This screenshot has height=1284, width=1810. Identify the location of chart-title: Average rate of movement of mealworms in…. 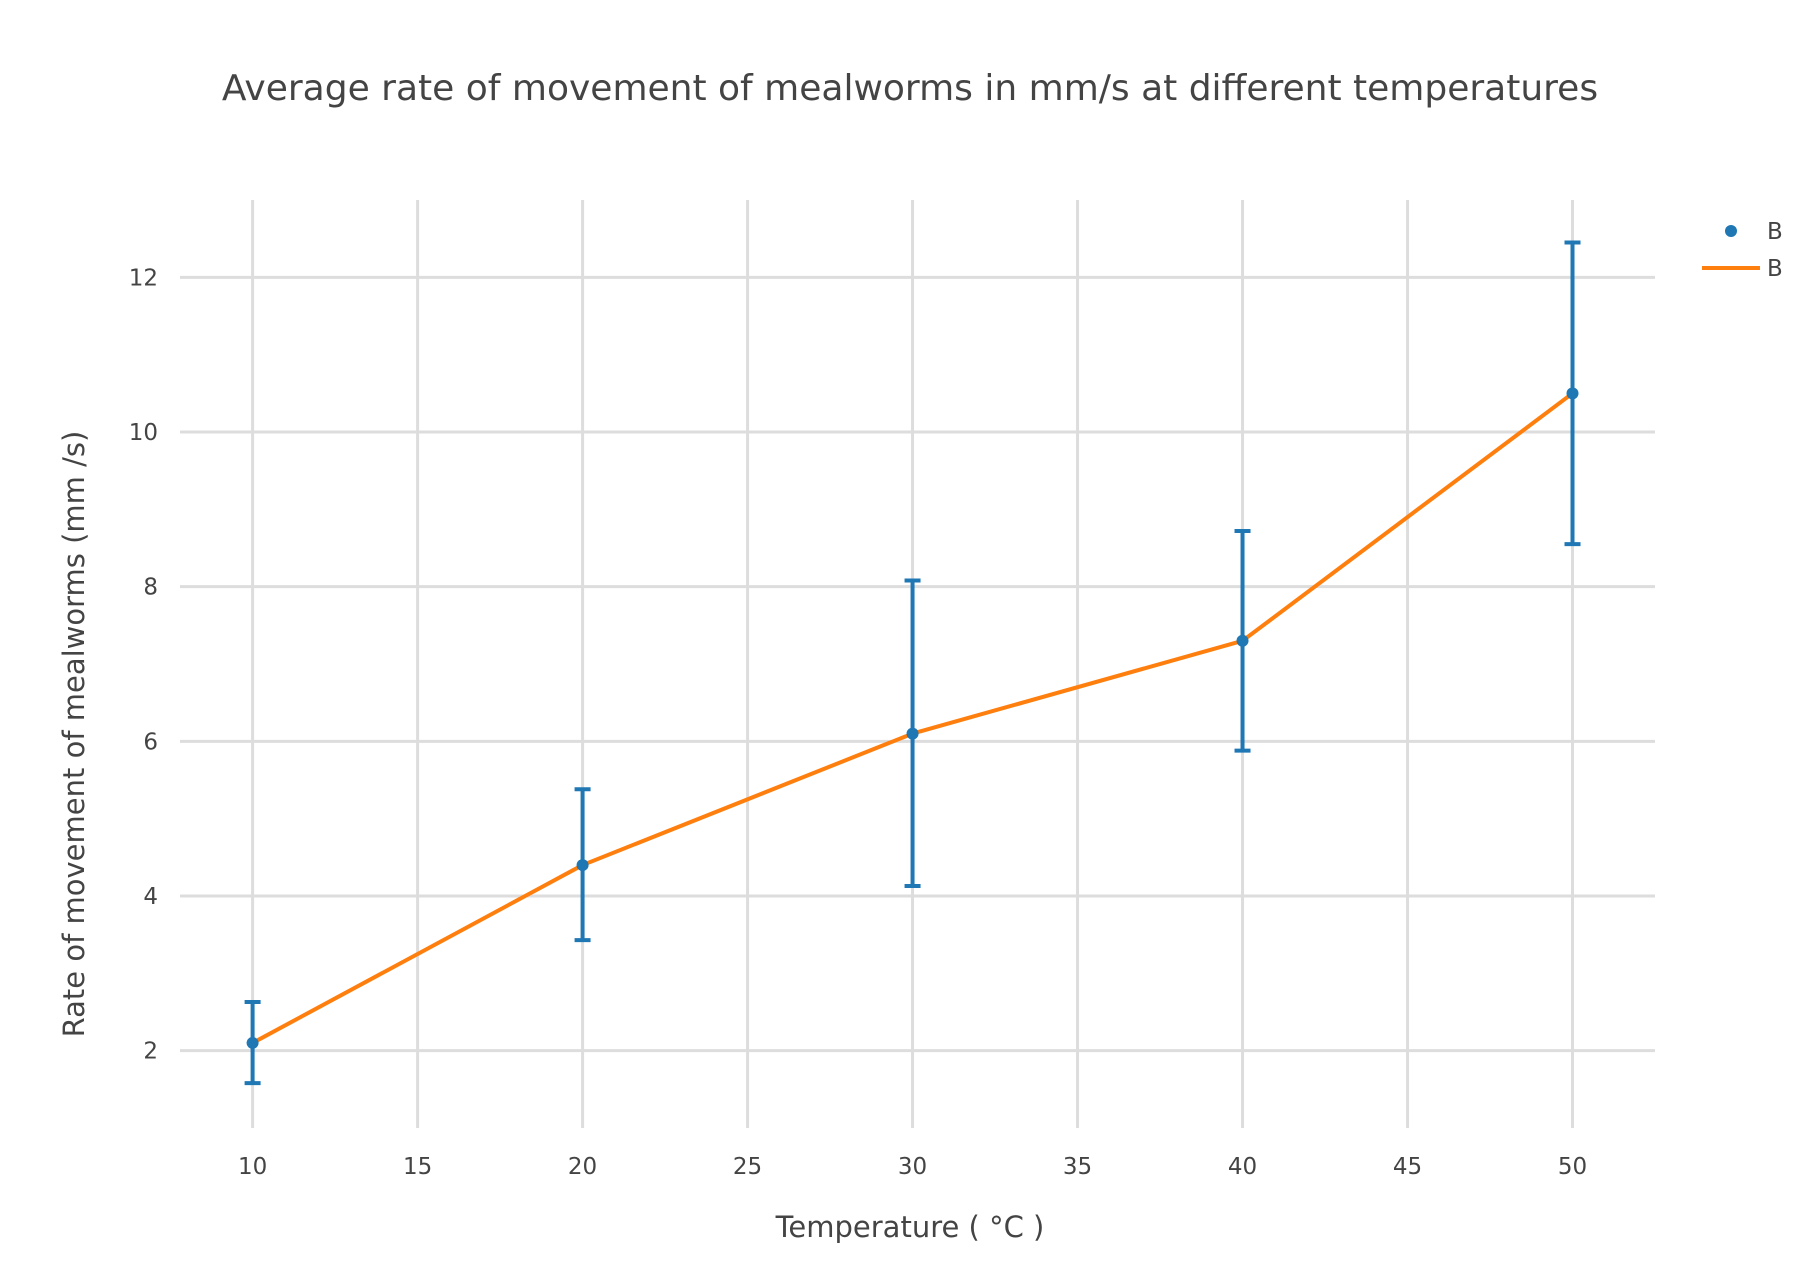
(910, 88).